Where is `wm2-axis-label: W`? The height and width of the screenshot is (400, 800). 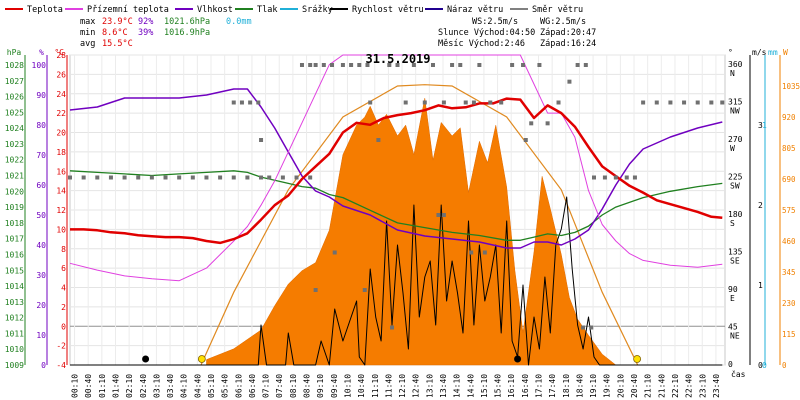 wm2-axis-label: W is located at coordinates (785, 52).